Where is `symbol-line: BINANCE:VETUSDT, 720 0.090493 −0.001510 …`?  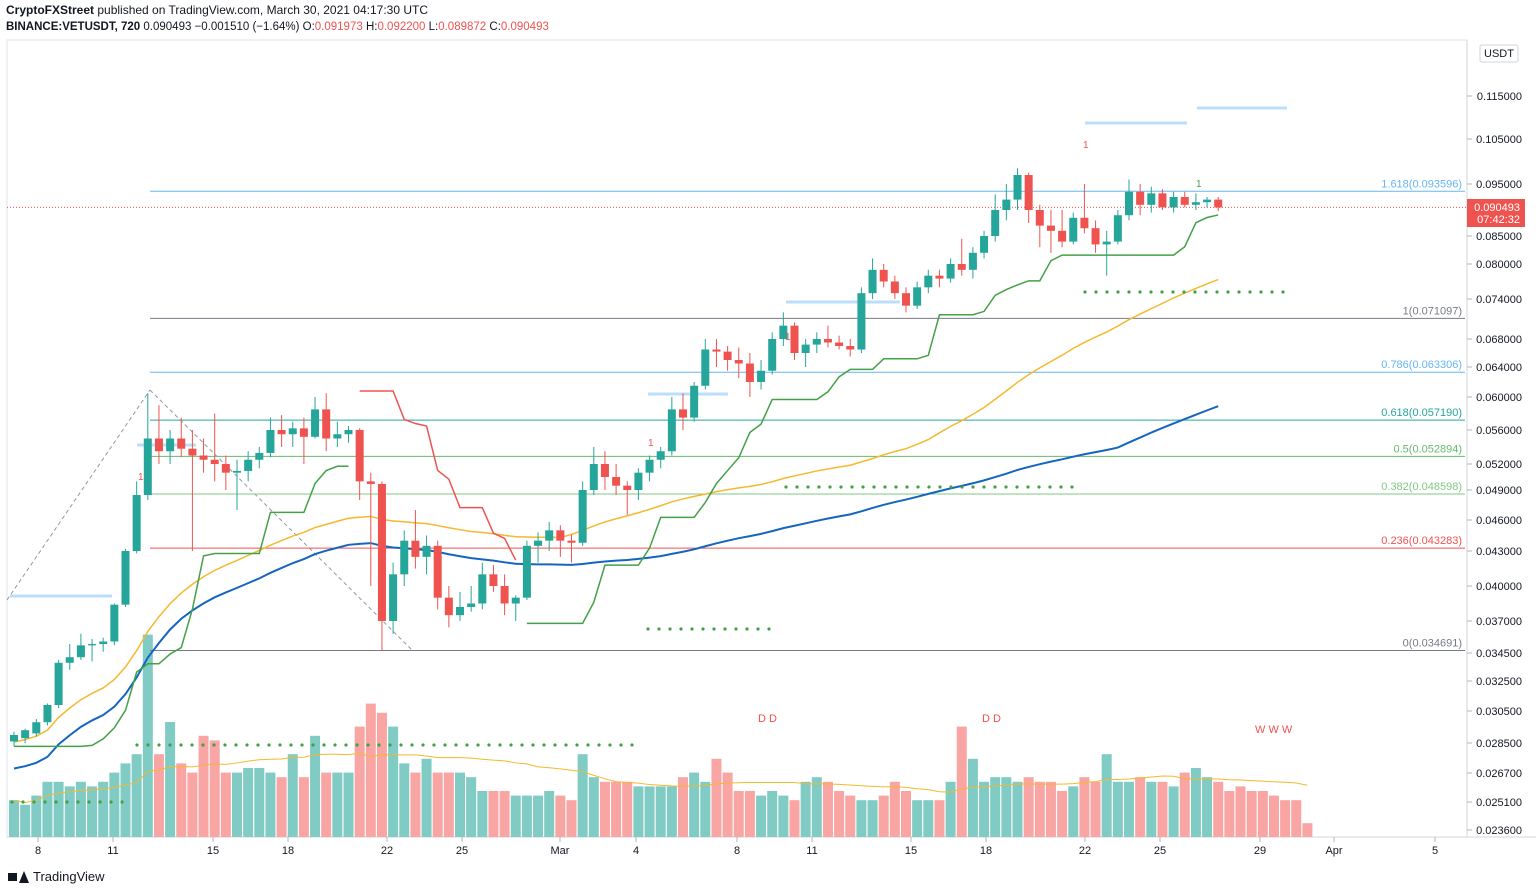
symbol-line: BINANCE:VETUSDT, 720 0.090493 −0.001510 … is located at coordinates (277, 27).